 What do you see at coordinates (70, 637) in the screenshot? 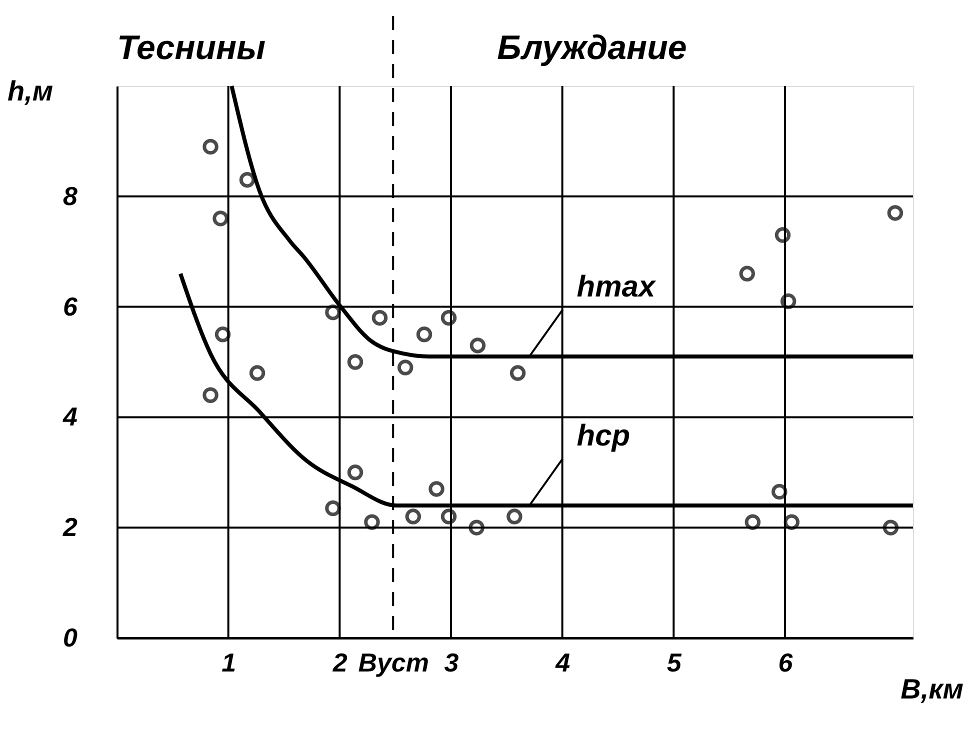
I see `y-tick-label: 0` at bounding box center [70, 637].